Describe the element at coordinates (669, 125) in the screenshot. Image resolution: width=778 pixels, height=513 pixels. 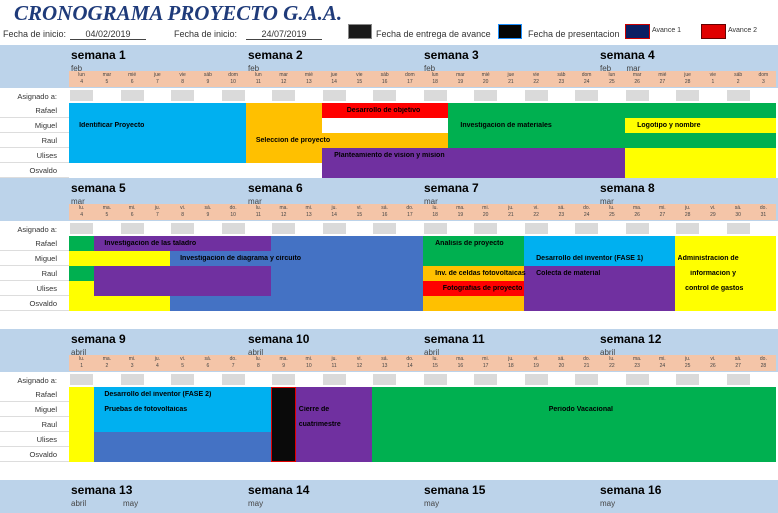
I see `task-label: Logotipo y nombre` at that location.